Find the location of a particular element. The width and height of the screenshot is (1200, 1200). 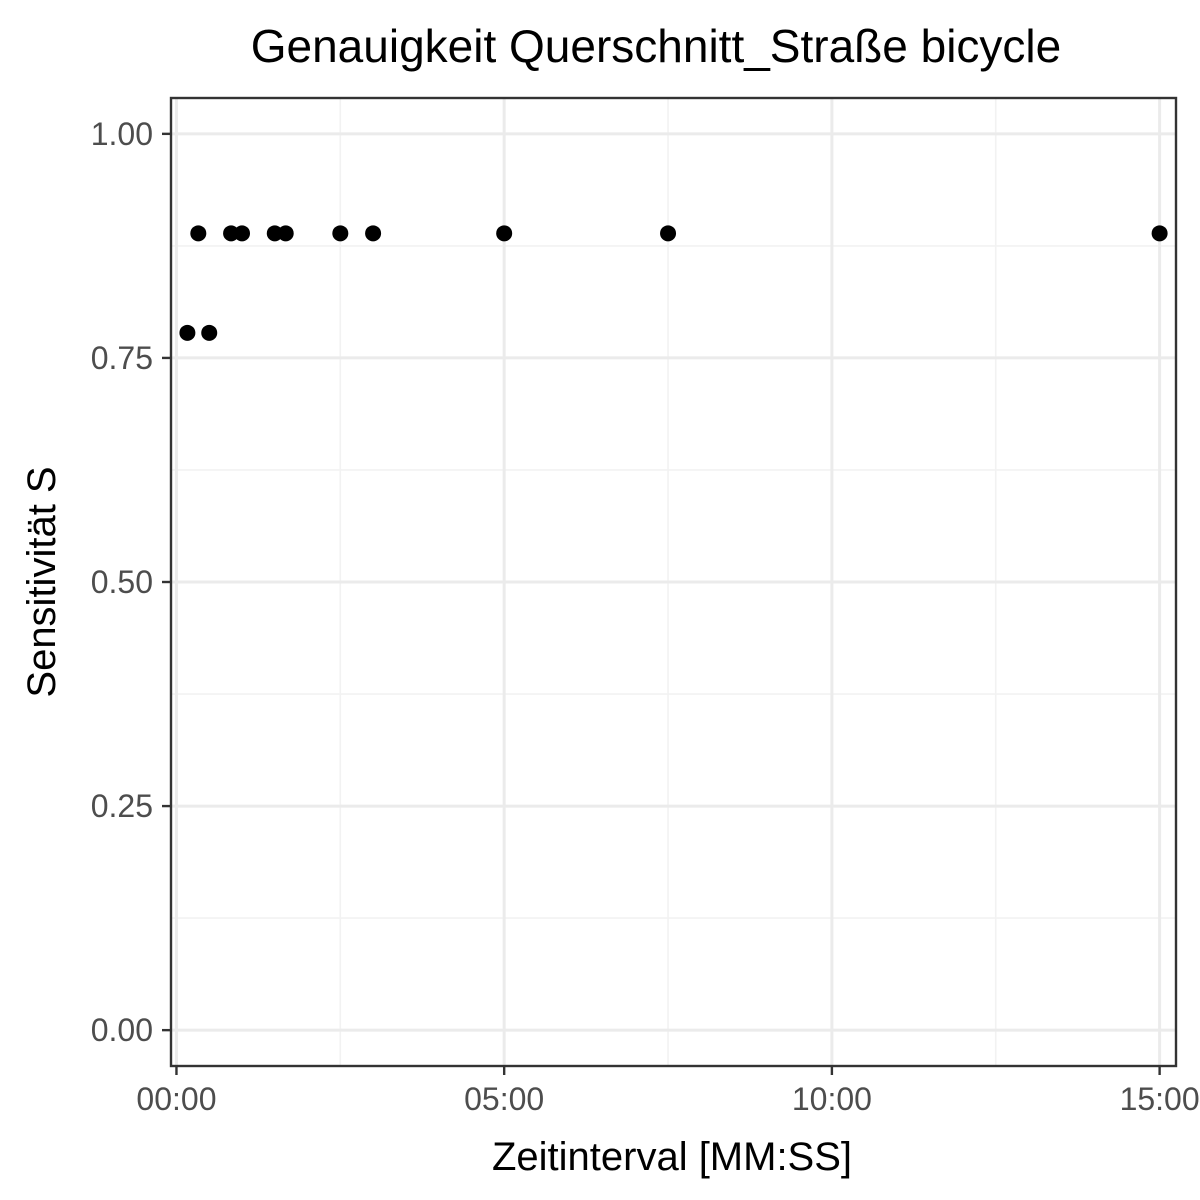

x-axis: 00:00 05:00 10:00 15:00 is located at coordinates (668, 1091).